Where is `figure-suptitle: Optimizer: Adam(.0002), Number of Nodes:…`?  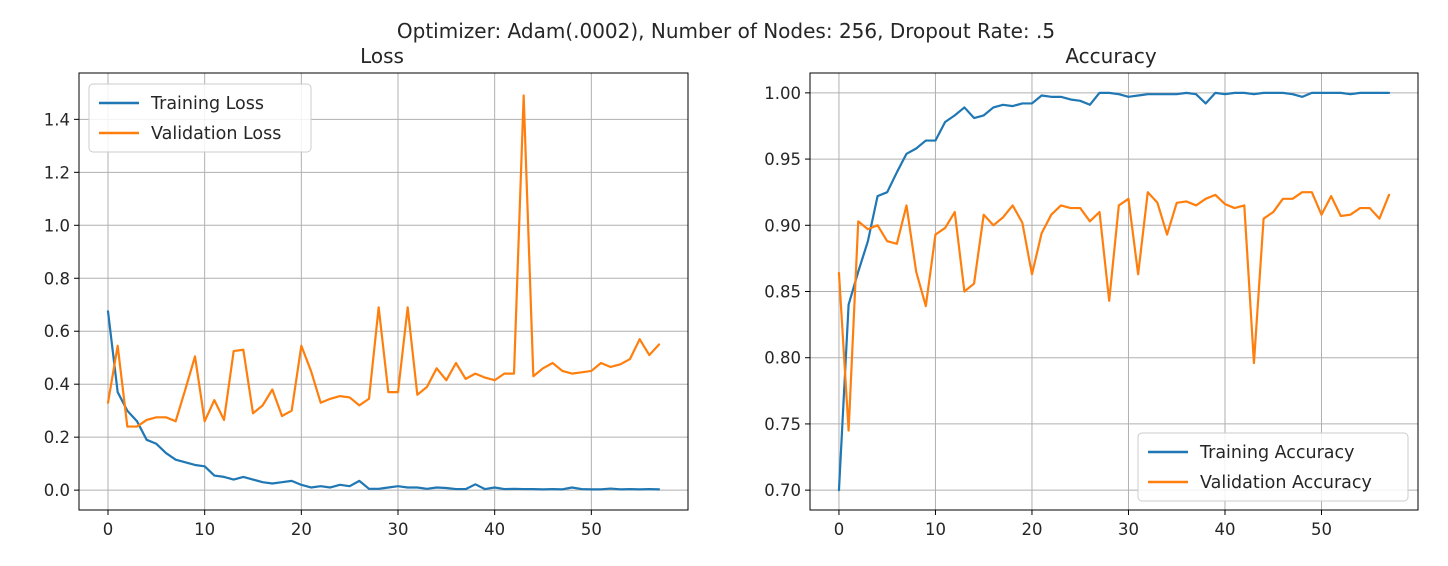
figure-suptitle: Optimizer: Adam(.0002), Number of Nodes:… is located at coordinates (726, 31).